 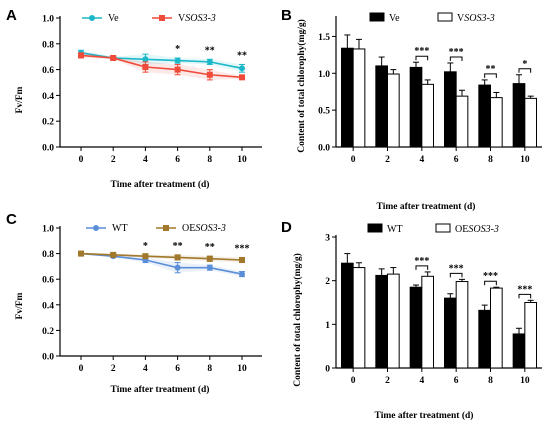 What do you see at coordinates (48, 20) in the screenshot?
I see `y-tick-label: 1.0` at bounding box center [48, 20].